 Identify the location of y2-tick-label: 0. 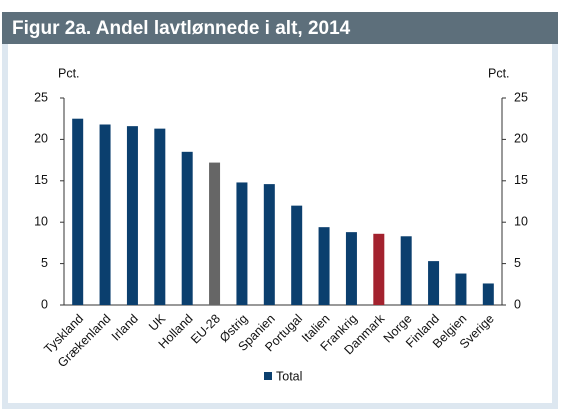
(517, 304).